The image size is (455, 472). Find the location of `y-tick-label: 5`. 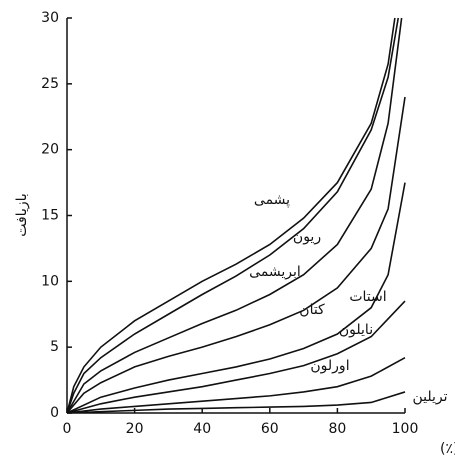

y-tick-label: 5 is located at coordinates (54, 347).